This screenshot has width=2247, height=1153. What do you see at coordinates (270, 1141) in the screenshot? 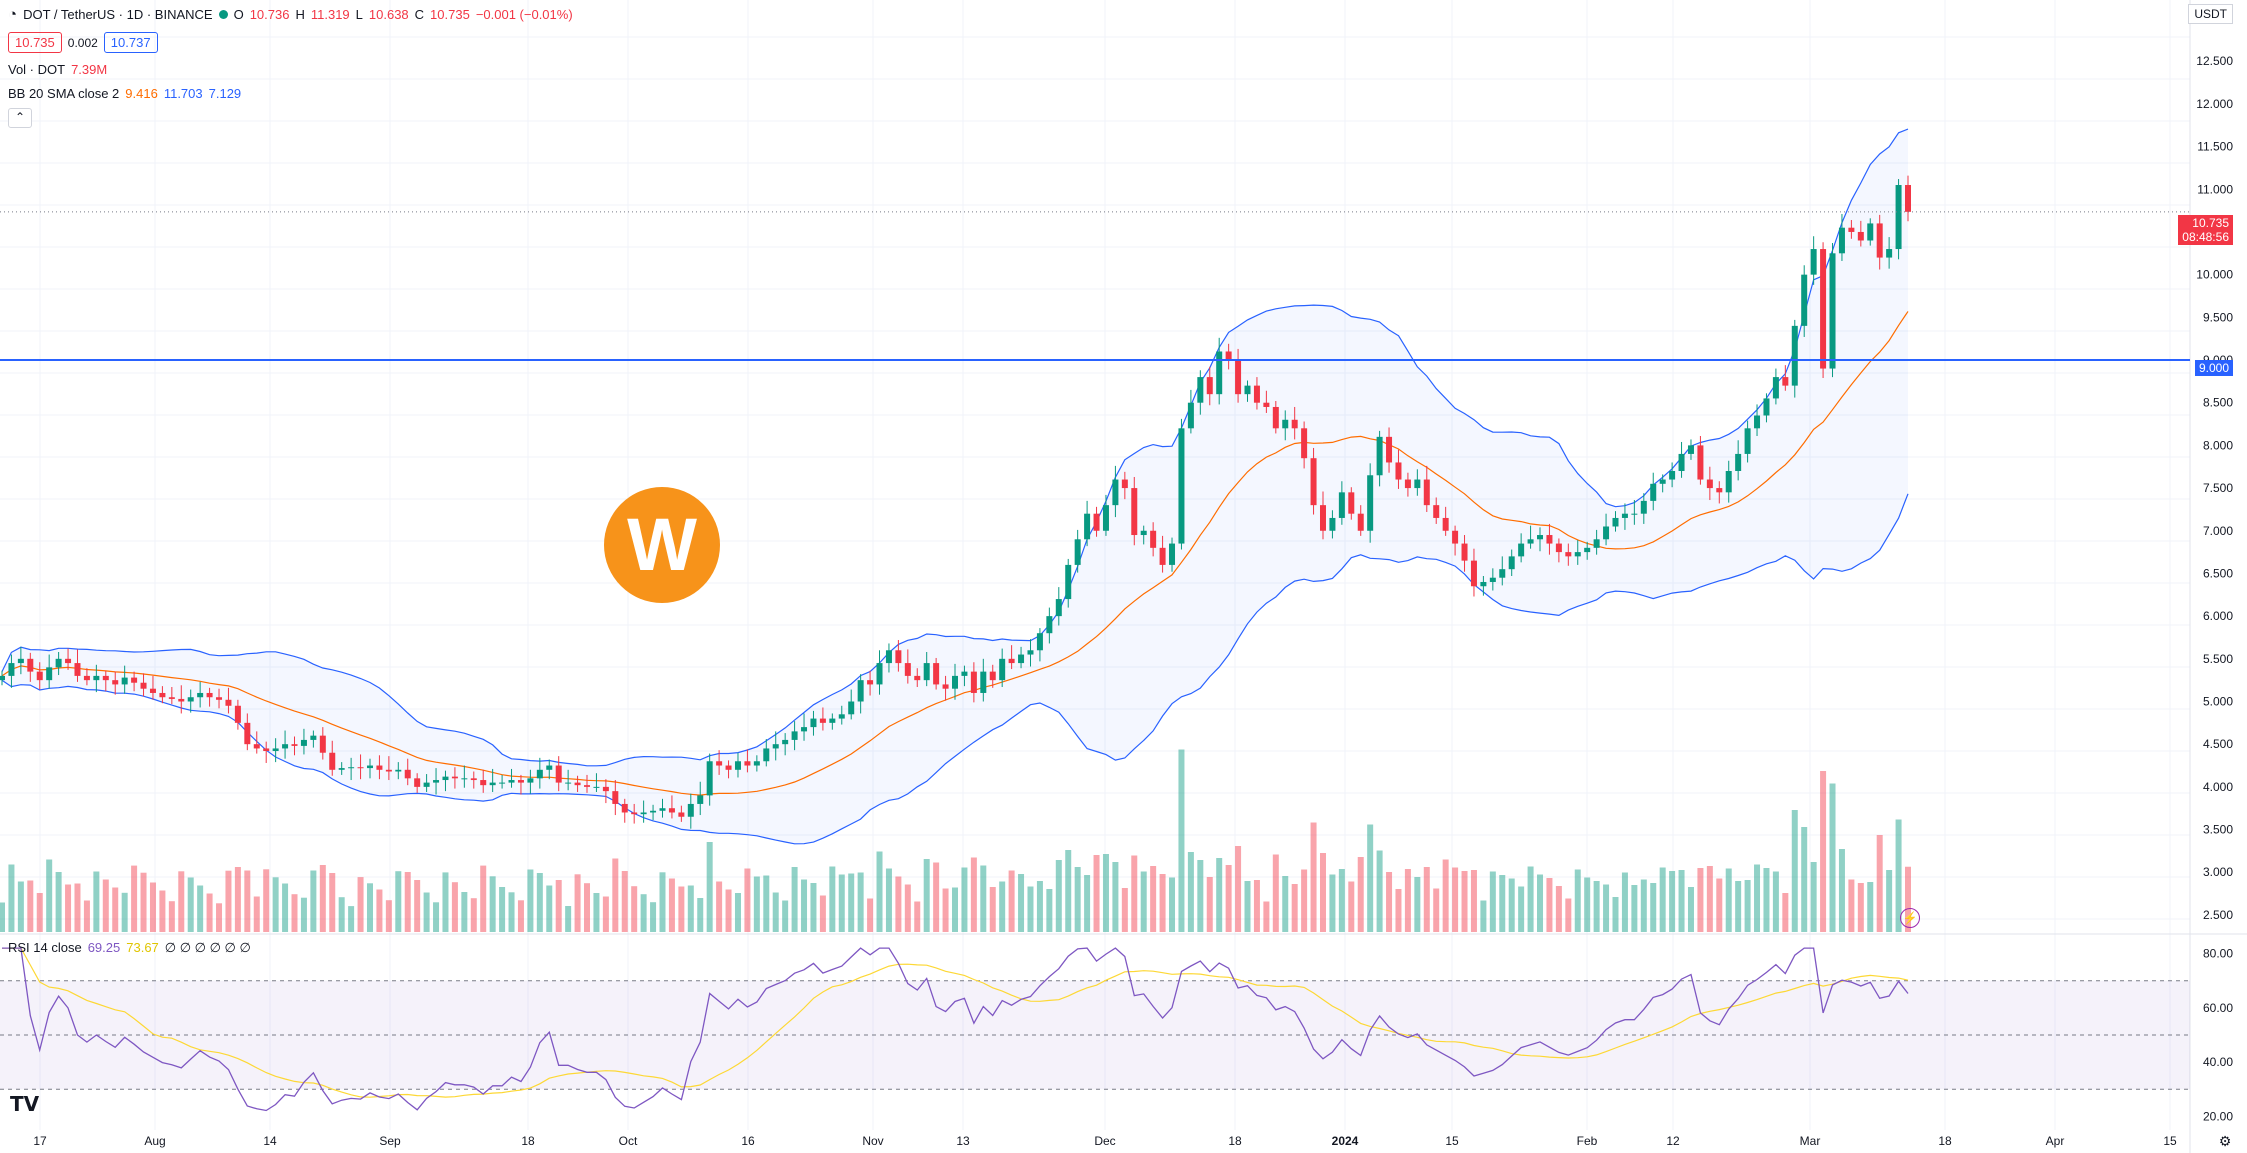
I see `time-axis-label: 14` at bounding box center [270, 1141].